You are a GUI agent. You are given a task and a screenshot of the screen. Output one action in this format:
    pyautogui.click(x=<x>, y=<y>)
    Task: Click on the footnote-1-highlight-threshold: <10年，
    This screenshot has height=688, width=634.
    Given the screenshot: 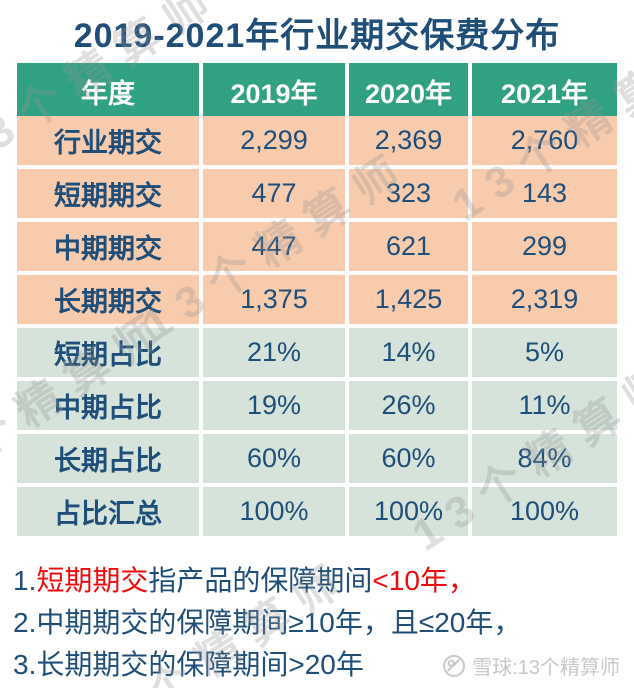 What is the action you would take?
    pyautogui.click(x=424, y=580)
    